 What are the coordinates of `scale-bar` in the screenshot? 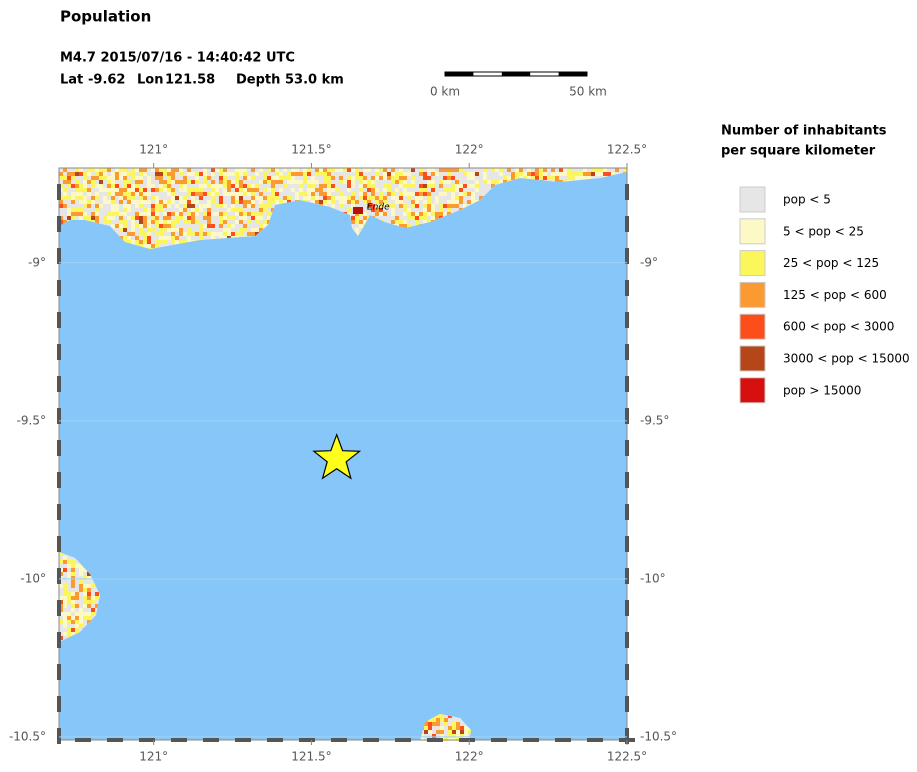 It's located at (516, 74).